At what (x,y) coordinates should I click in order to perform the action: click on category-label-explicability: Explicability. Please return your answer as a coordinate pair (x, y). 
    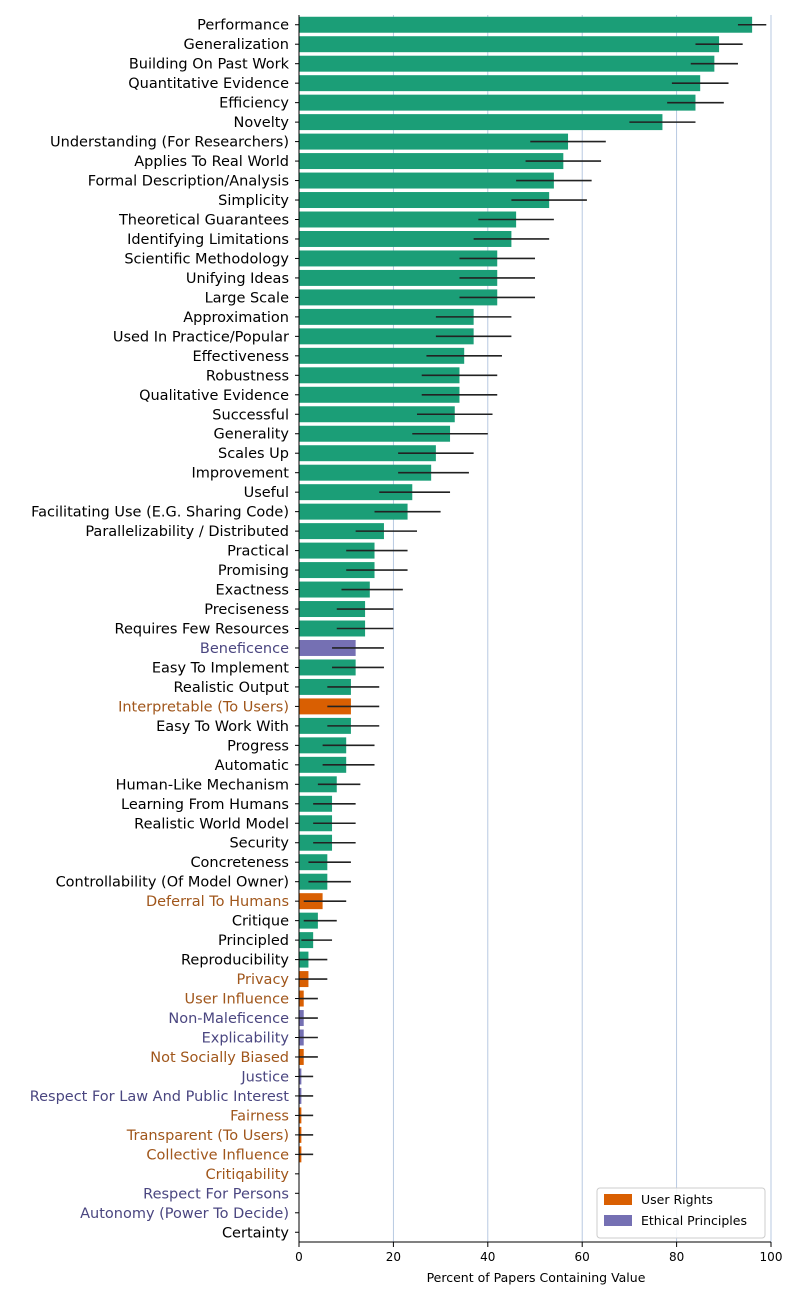
    Looking at the image, I should click on (246, 1039).